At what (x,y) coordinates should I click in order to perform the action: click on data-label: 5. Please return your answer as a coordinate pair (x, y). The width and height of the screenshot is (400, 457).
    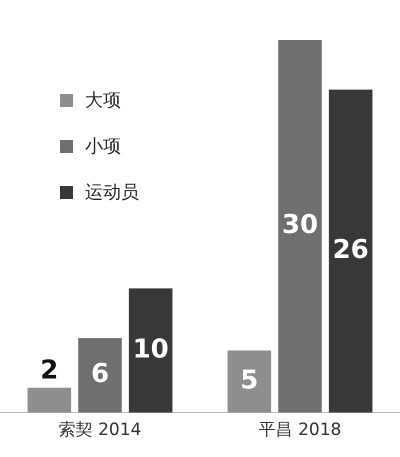
    Looking at the image, I should click on (249, 380).